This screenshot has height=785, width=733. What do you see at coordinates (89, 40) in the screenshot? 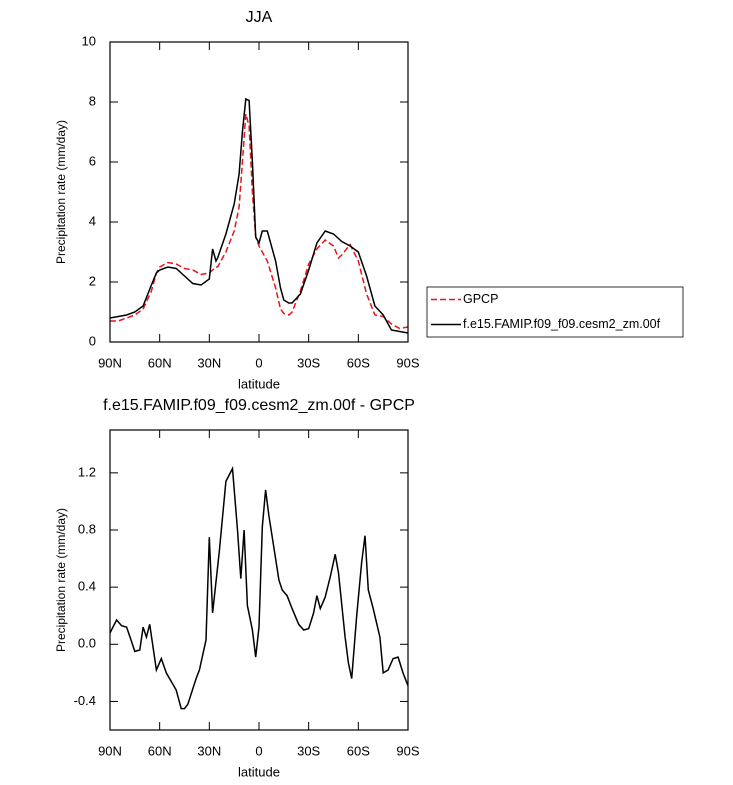
I see `y-tick-label: 10` at bounding box center [89, 40].